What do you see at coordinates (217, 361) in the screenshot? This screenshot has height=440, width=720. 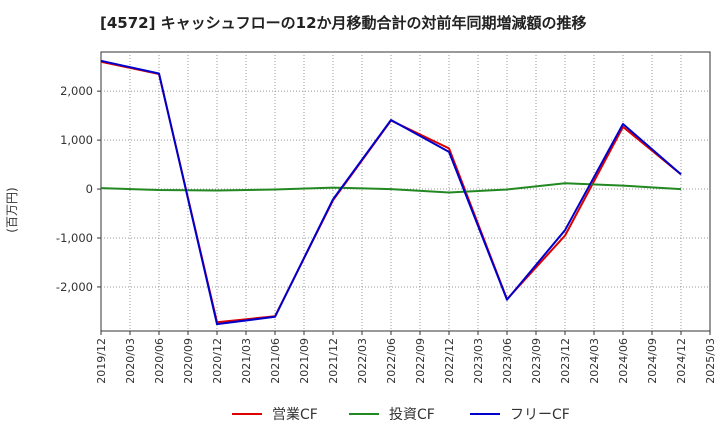 I see `x-tick-label: 2020/12` at bounding box center [217, 361].